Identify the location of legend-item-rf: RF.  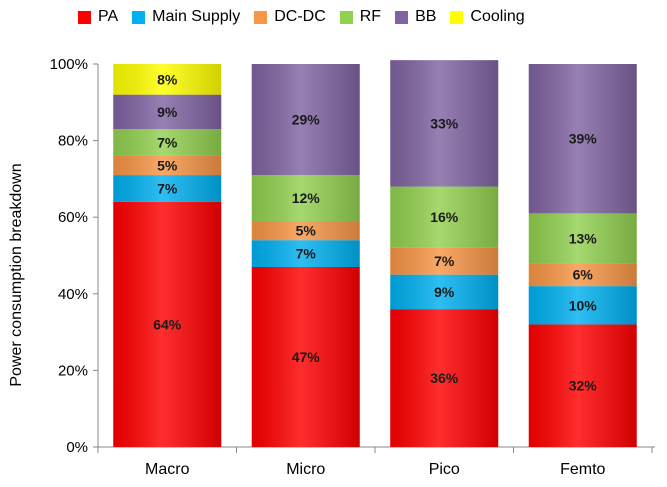
(360, 17).